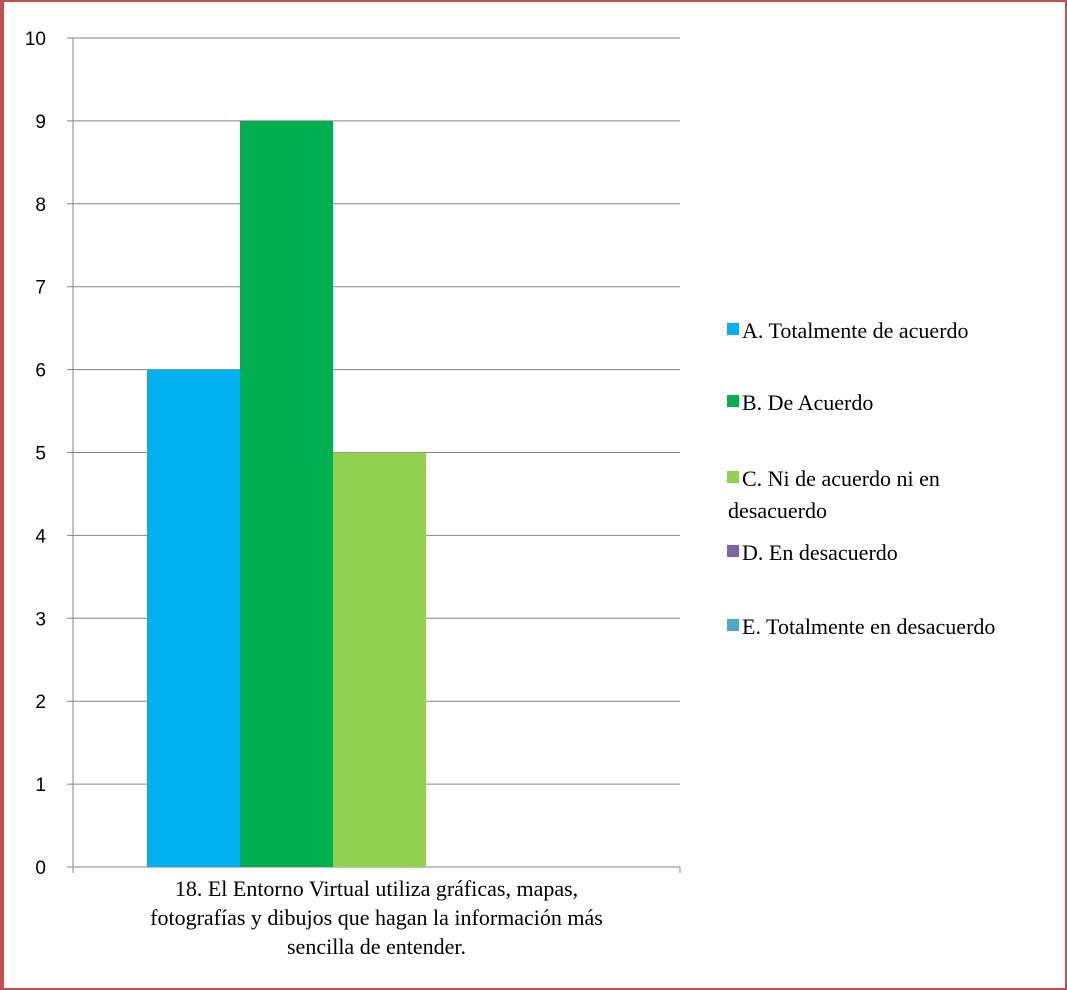 This screenshot has width=1067, height=990. Describe the element at coordinates (855, 330) in the screenshot. I see `legend-entry: A. Totalmente de acuerdo` at that location.